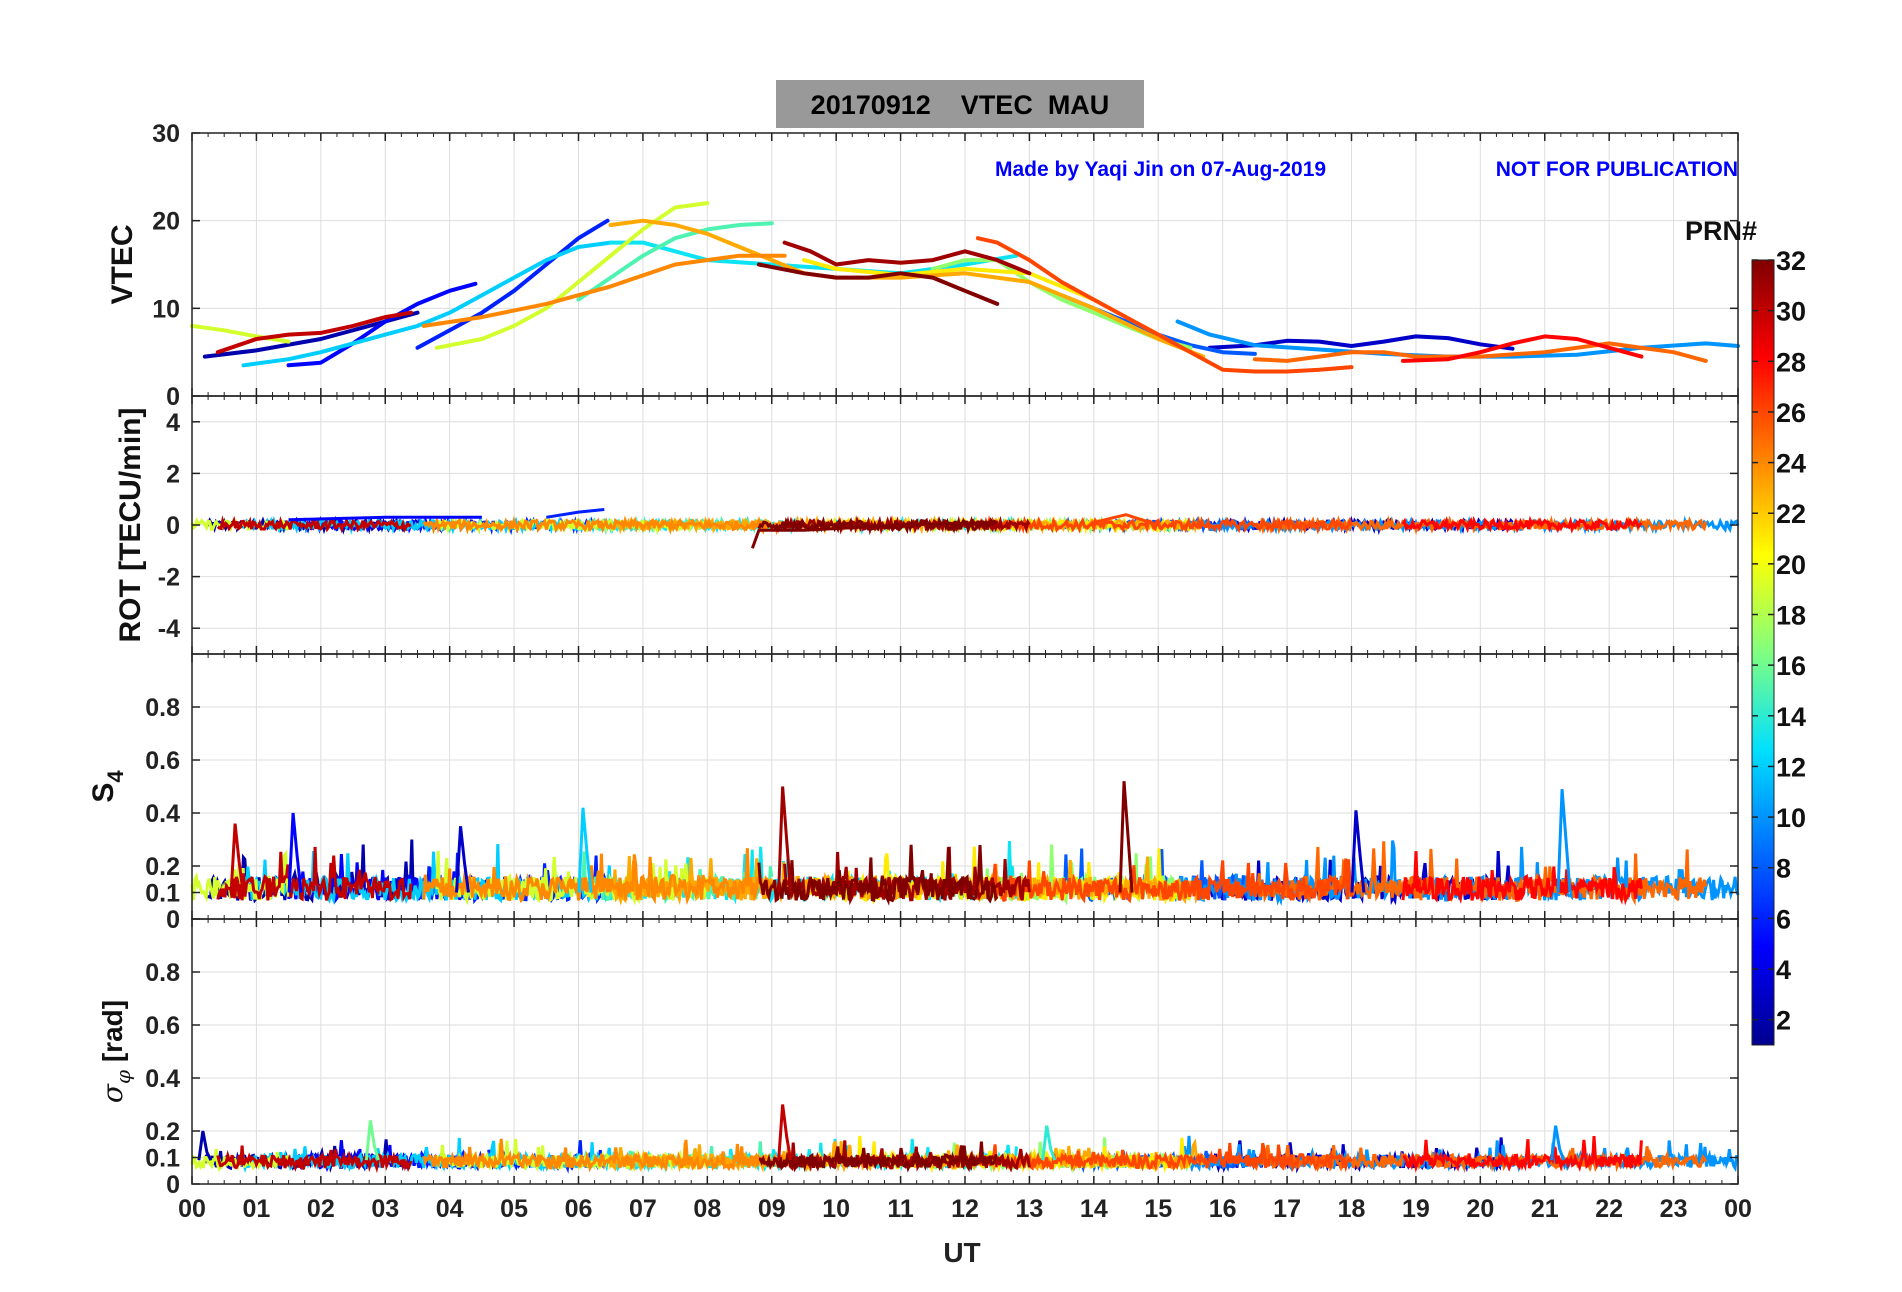 The width and height of the screenshot is (1902, 1292). Describe the element at coordinates (1783, 1021) in the screenshot. I see `colorbar-tick-label: 2` at that location.